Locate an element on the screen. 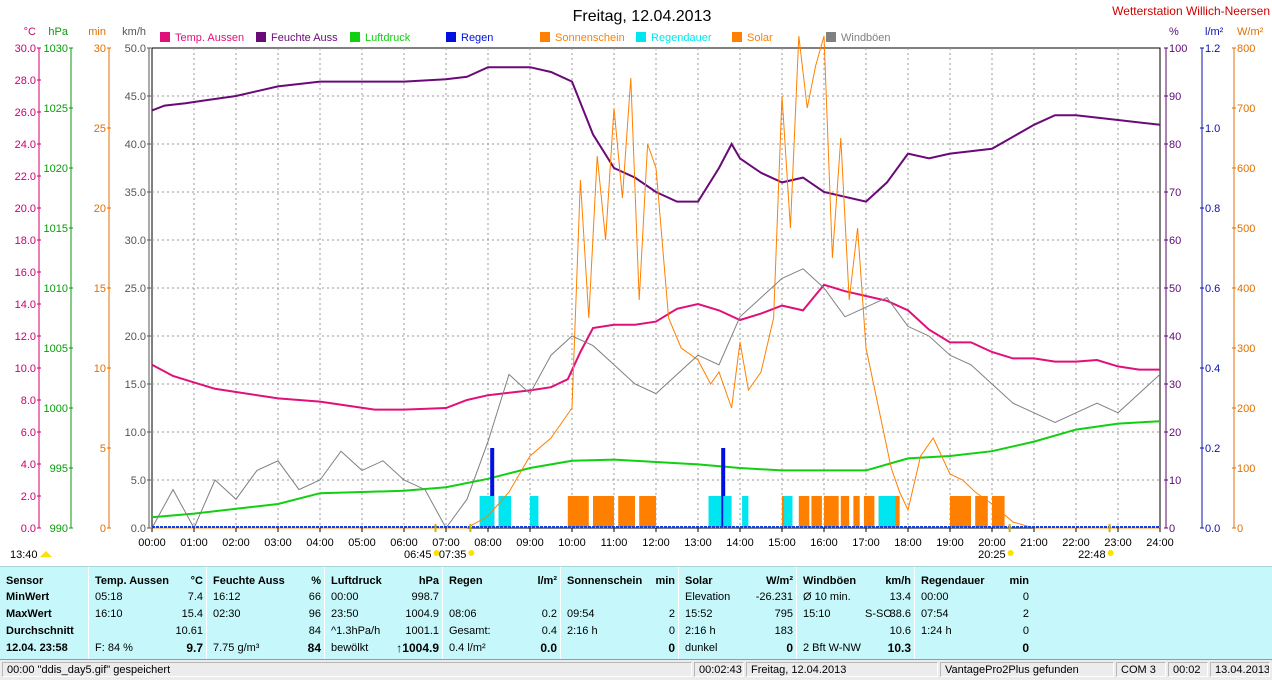  stats-header: Windböen km/h is located at coordinates (857, 581).